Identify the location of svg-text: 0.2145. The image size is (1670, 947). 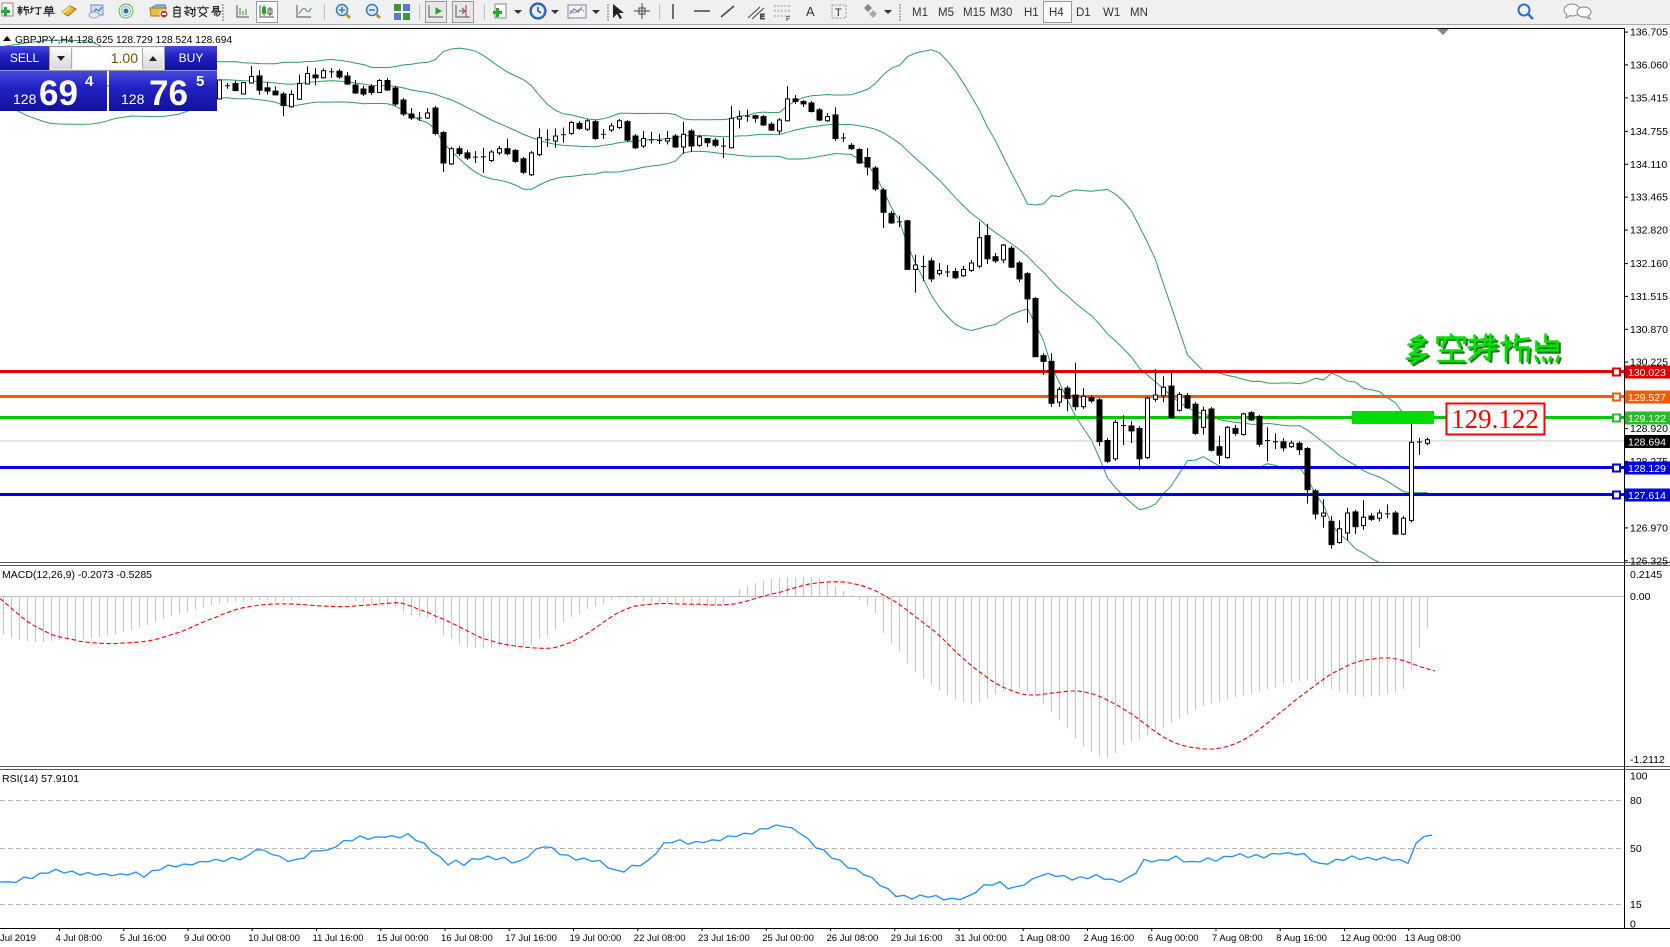
(1646, 575).